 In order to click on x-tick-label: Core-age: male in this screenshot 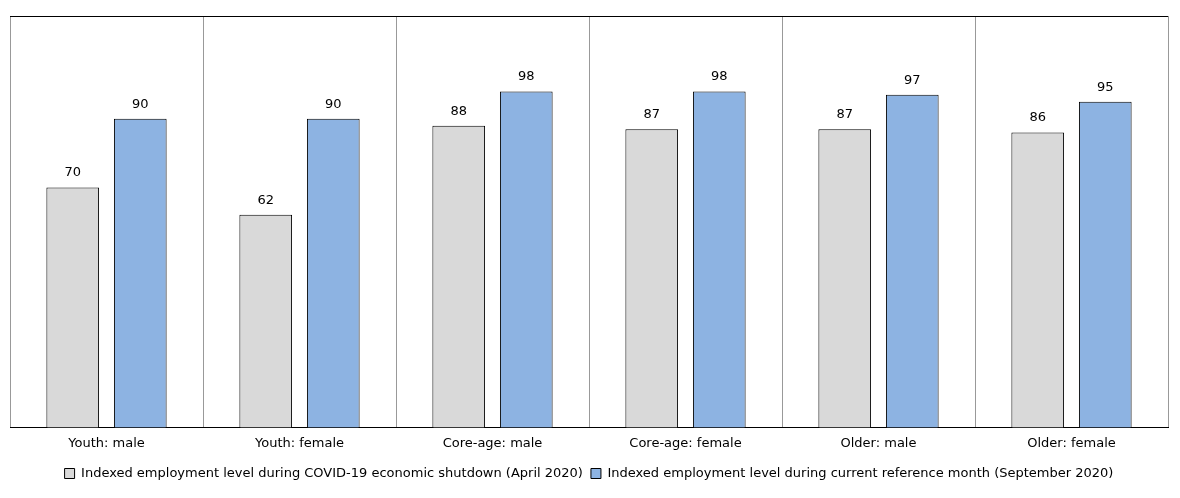, I will do `click(492, 442)`.